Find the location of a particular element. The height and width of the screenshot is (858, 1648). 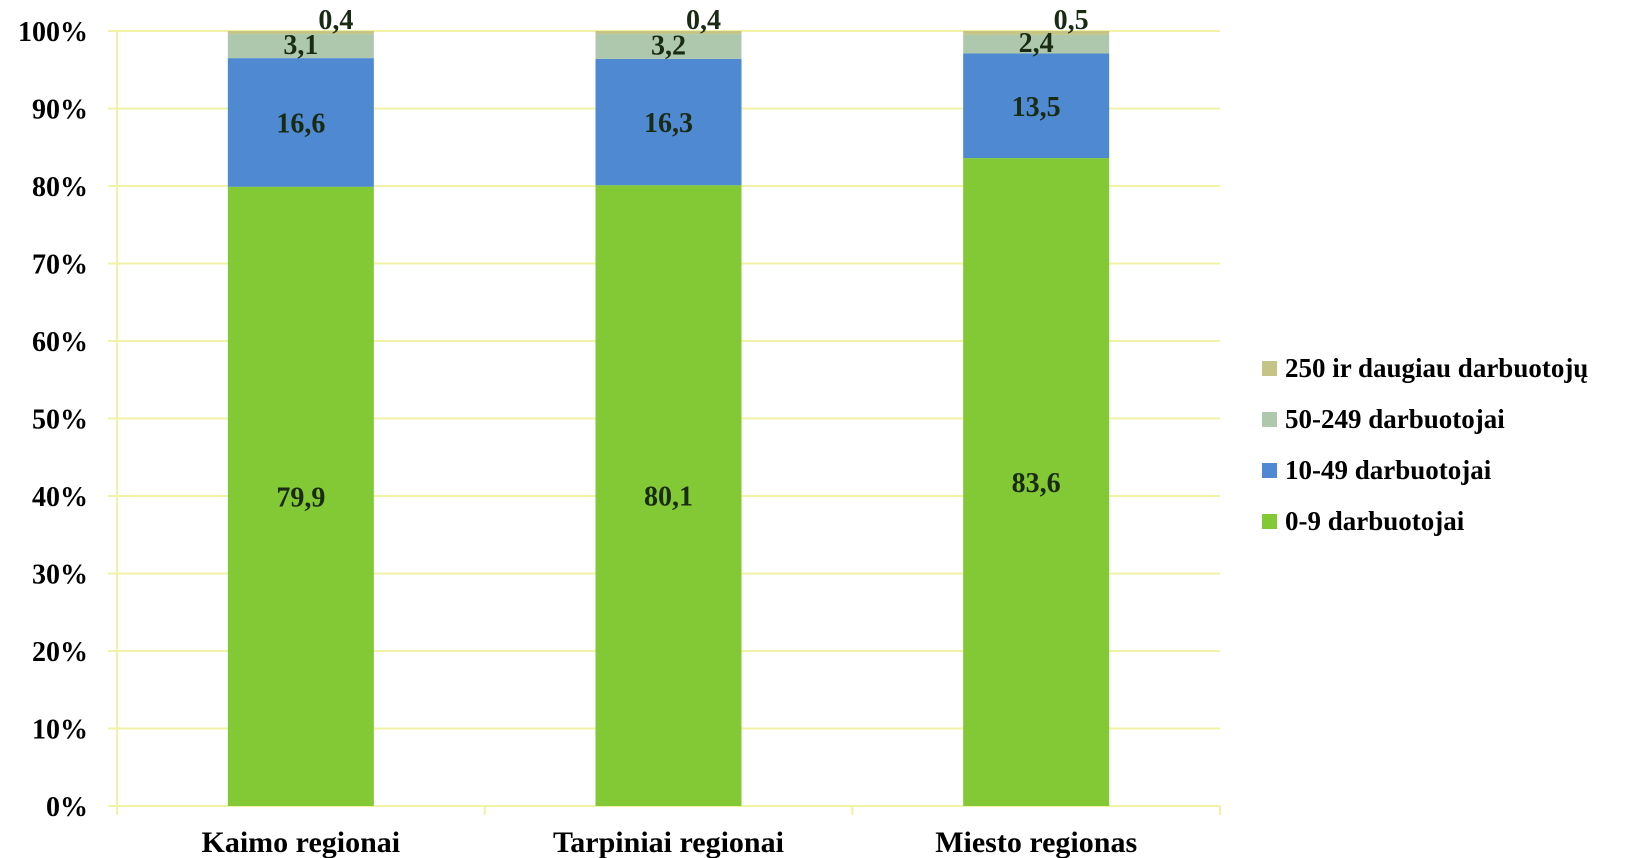

data-label: 3,1 is located at coordinates (300, 45).